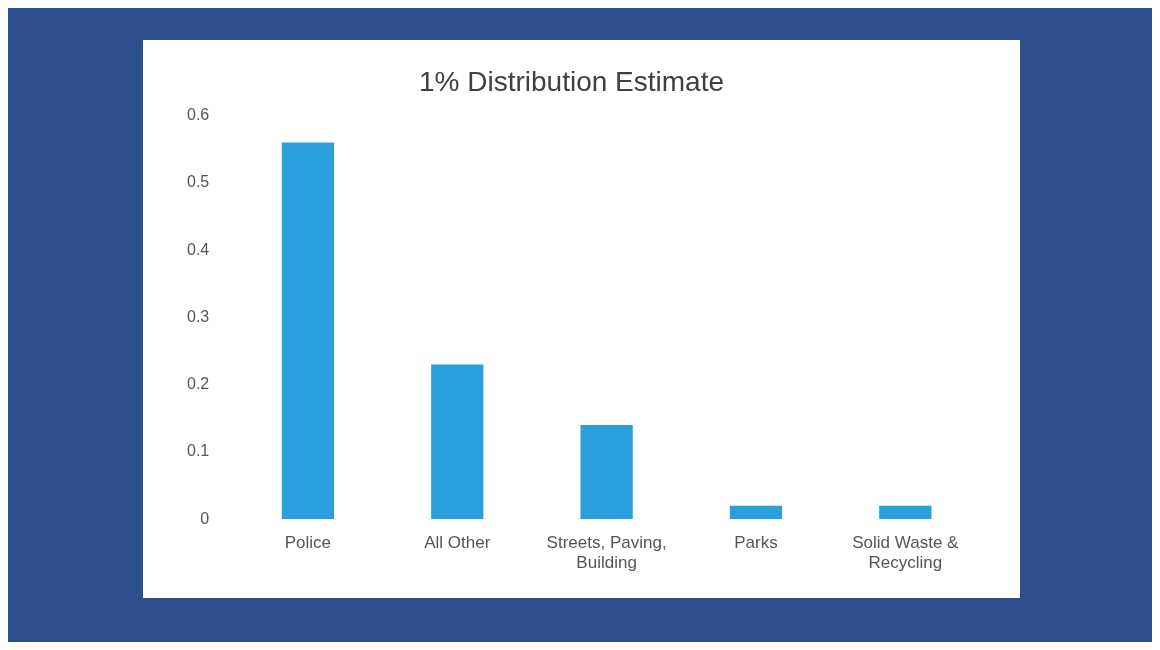 The image size is (1160, 650). Describe the element at coordinates (198, 451) in the screenshot. I see `y-tick-label: 0.1` at that location.